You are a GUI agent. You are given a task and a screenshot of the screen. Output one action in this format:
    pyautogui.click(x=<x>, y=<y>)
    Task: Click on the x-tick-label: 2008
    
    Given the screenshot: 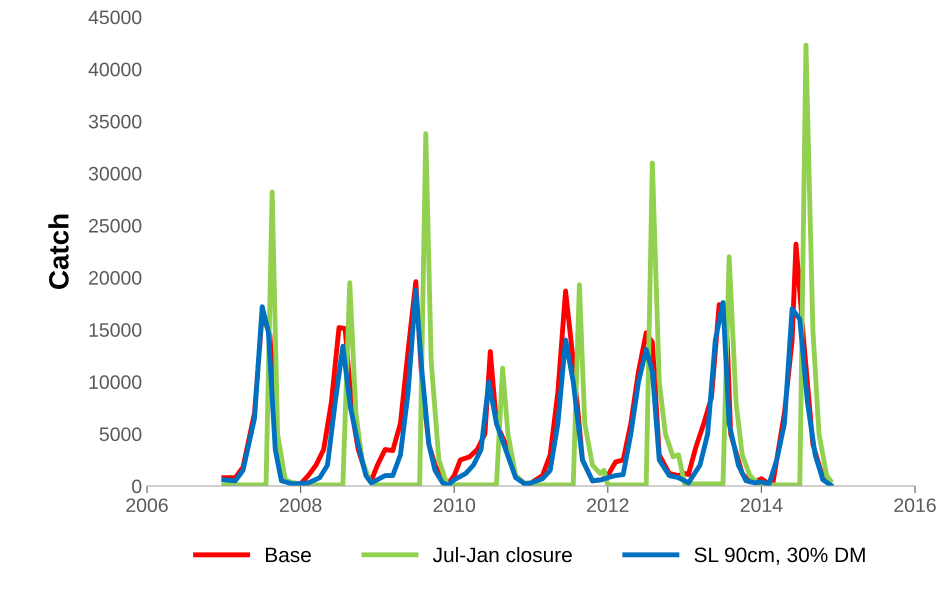 What is the action you would take?
    pyautogui.click(x=301, y=505)
    